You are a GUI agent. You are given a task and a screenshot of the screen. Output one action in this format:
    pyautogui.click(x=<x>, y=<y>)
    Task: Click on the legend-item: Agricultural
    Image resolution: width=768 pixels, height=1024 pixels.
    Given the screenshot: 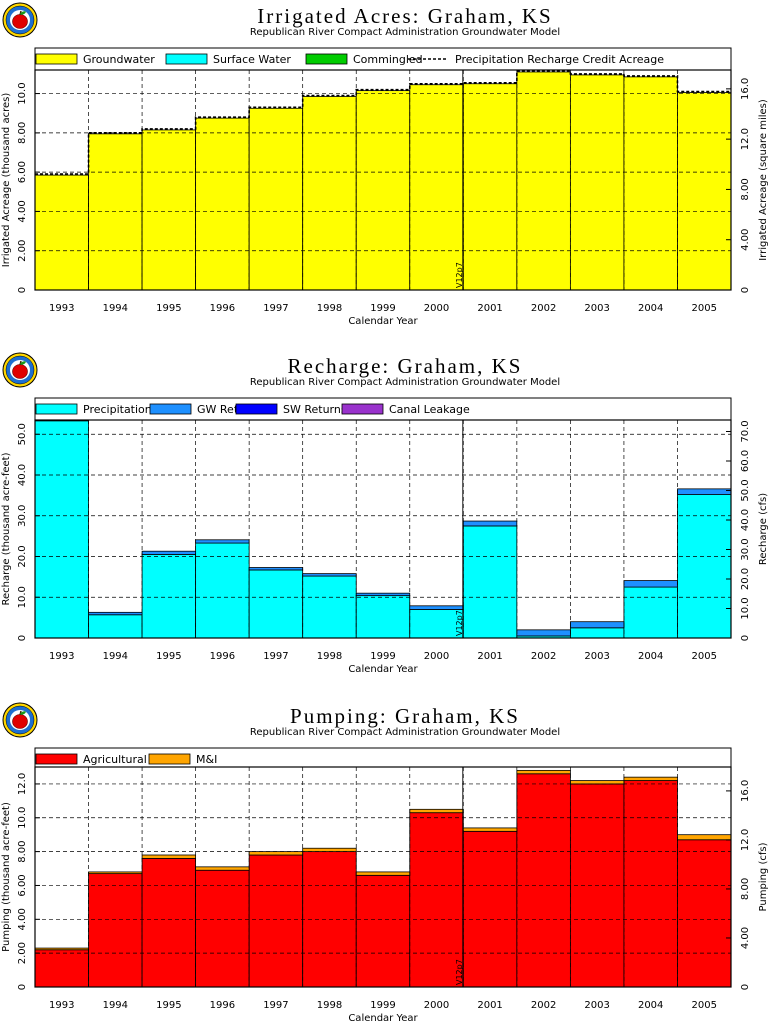 What is the action you would take?
    pyautogui.click(x=91, y=759)
    